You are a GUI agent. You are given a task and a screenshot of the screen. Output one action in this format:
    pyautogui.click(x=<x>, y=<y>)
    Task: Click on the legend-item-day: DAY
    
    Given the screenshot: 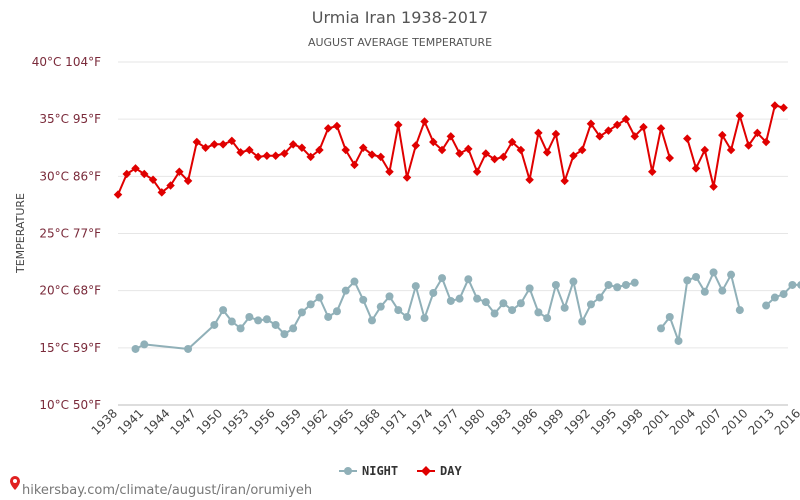 What is the action you would take?
    pyautogui.click(x=439, y=471)
    